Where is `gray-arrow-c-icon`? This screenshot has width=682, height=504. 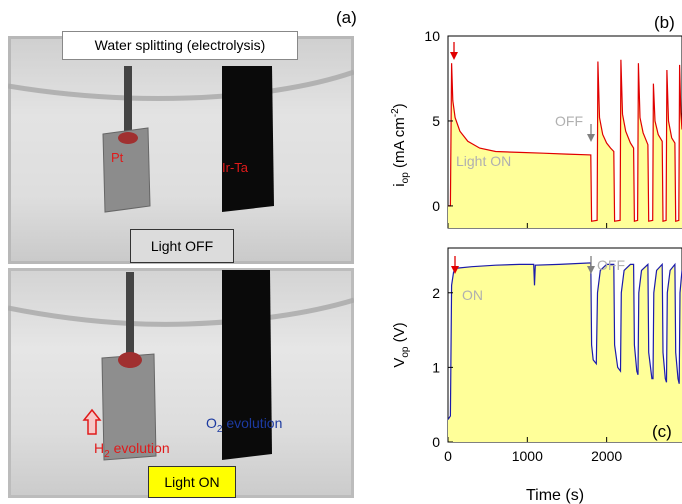 gray-arrow-c-icon is located at coordinates (591, 265).